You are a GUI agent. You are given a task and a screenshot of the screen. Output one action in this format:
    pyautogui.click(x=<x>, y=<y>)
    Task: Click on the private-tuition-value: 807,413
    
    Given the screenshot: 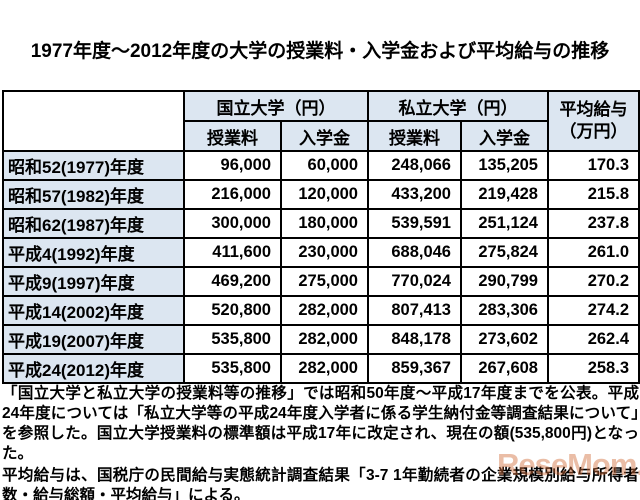 What is the action you would take?
    pyautogui.click(x=414, y=310)
    